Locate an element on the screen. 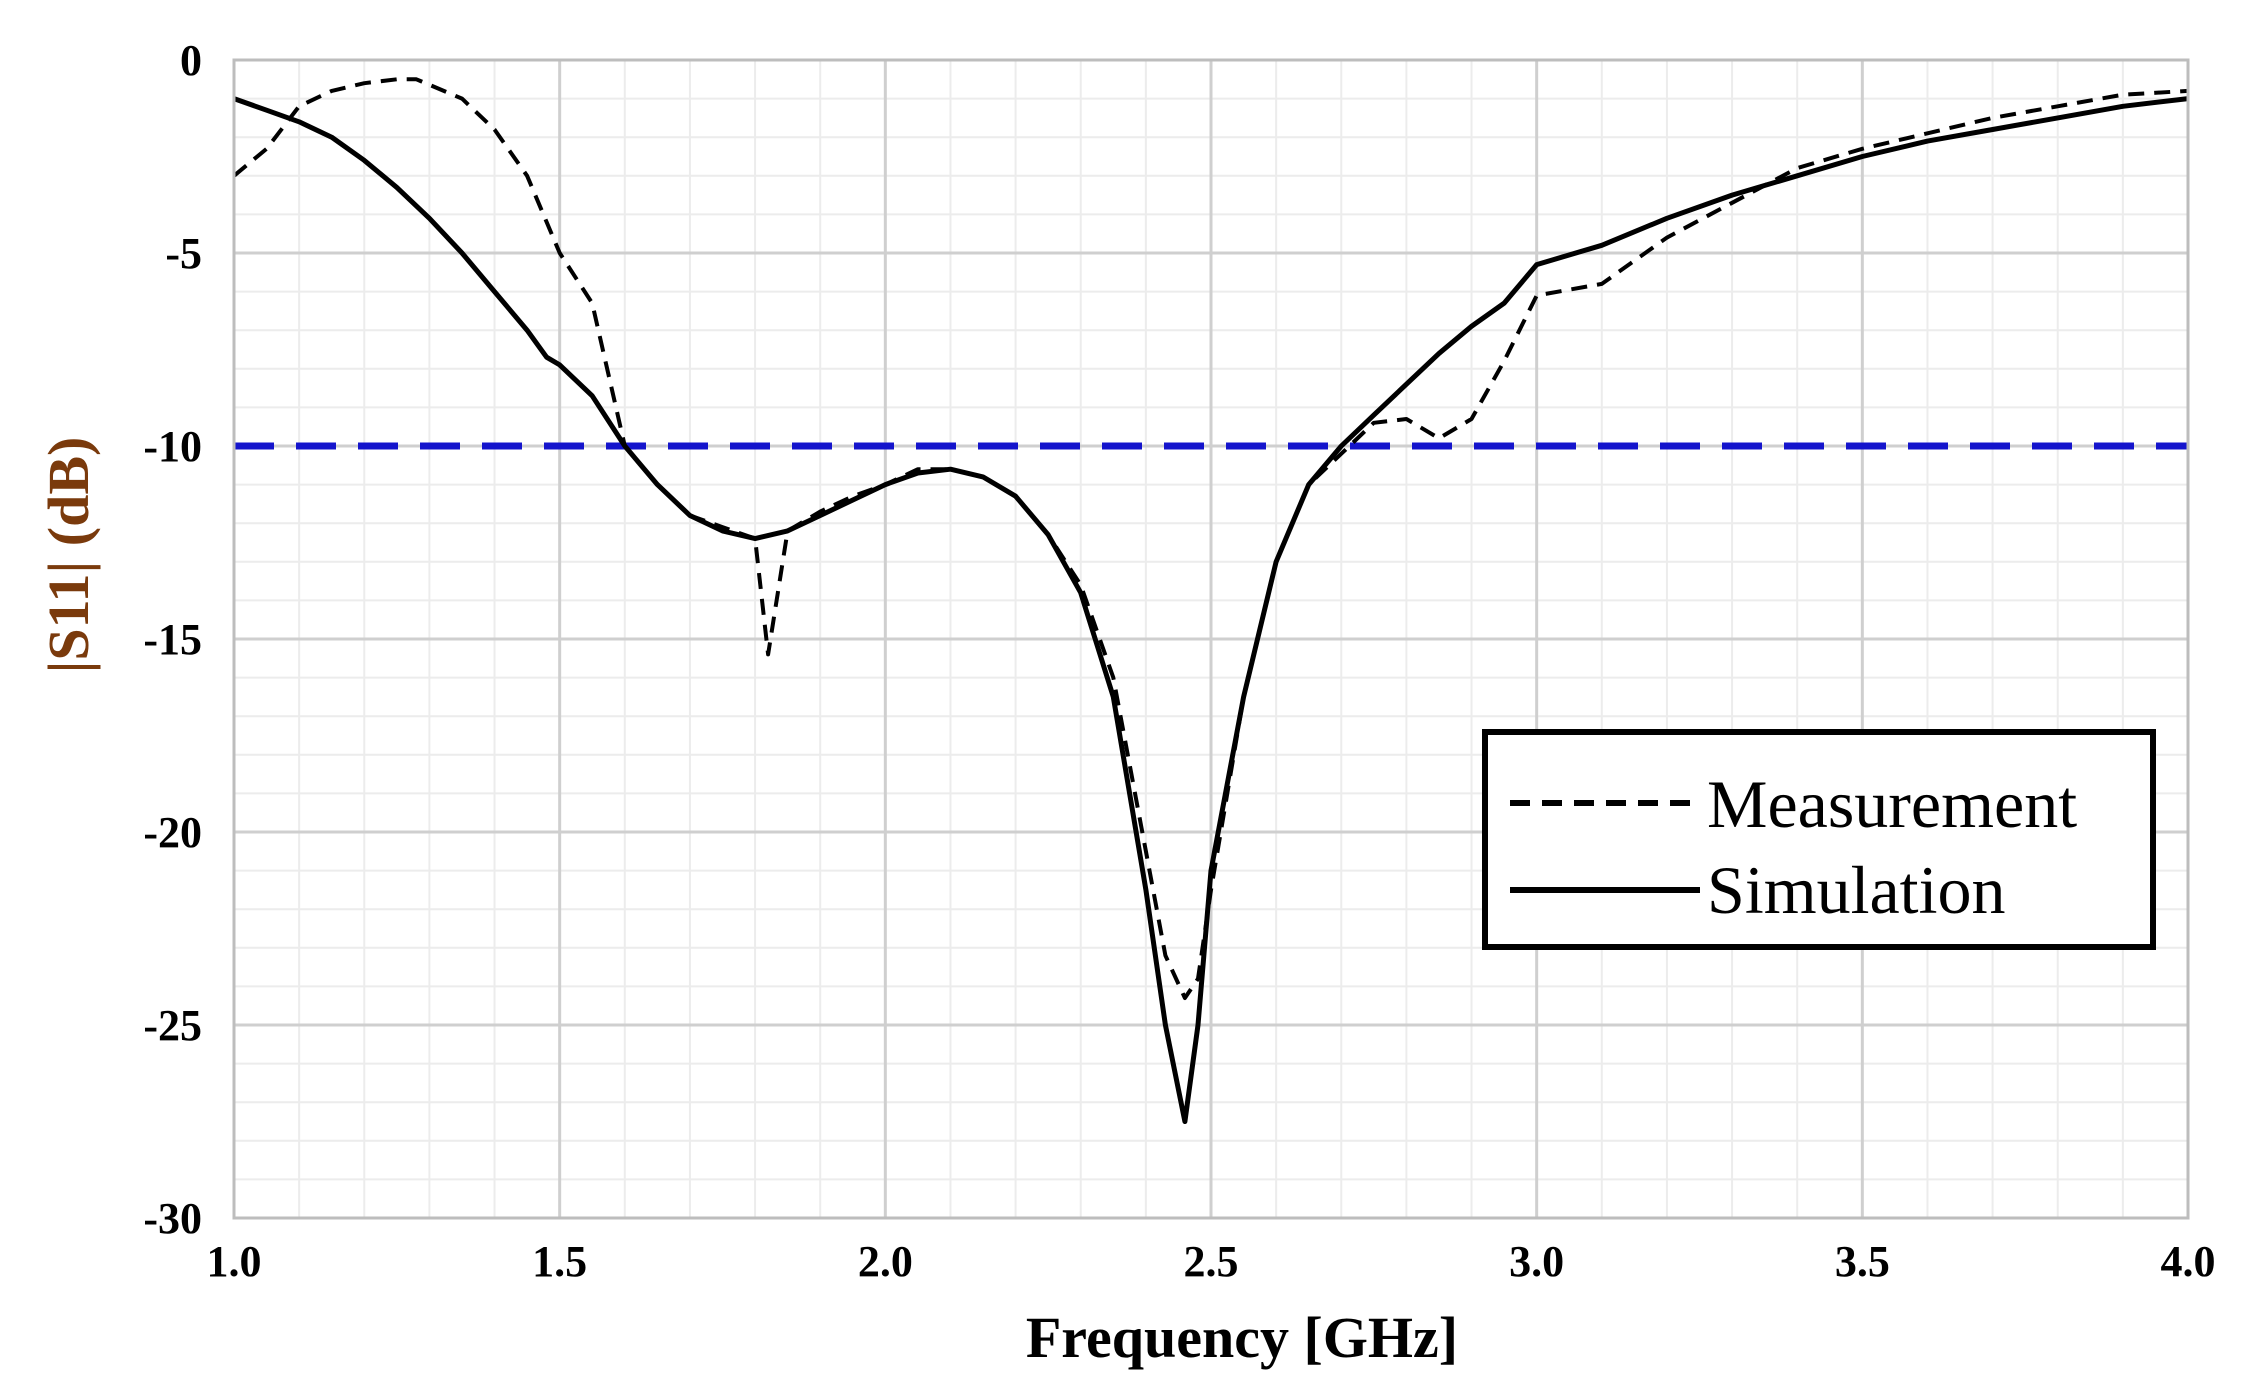 Image resolution: width=2247 pixels, height=1388 pixels. y-tick-labels: 0 -5 -10 -15 -20 -25 -30 is located at coordinates (172, 639).